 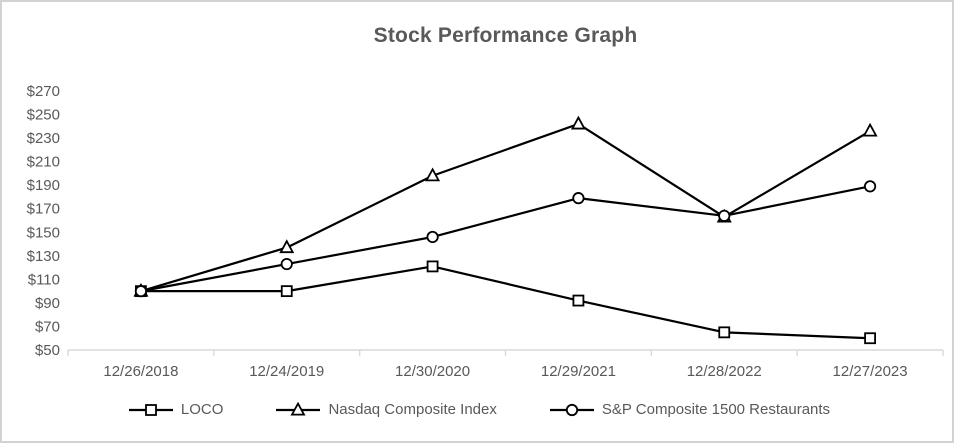 I want to click on x-axis-tick-label: 12/27/2023, so click(x=870, y=371).